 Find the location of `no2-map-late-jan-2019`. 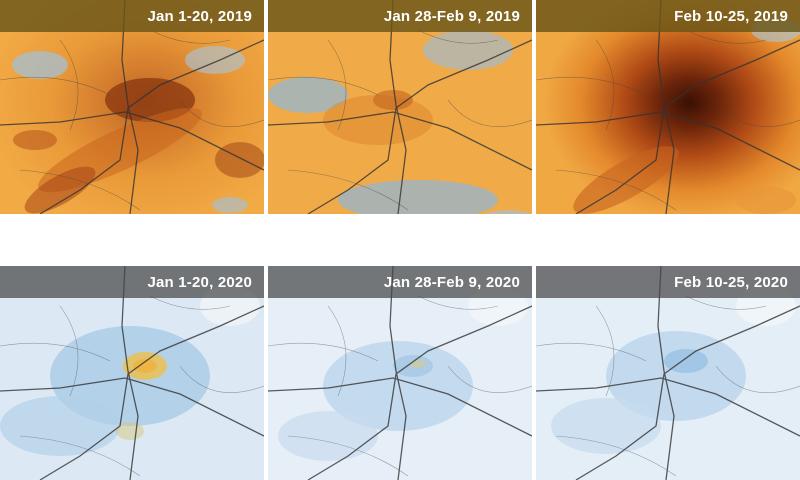

no2-map-late-jan-2019 is located at coordinates (400, 107).